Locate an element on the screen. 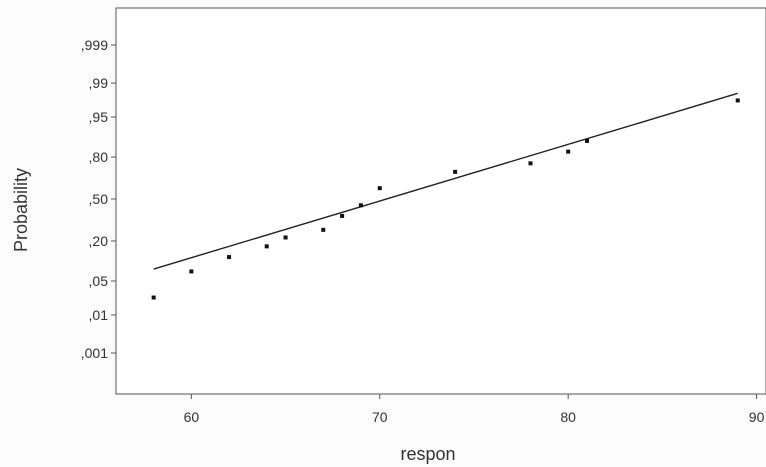 The image size is (766, 467). y-tick-label: ,80 is located at coordinates (99, 157).